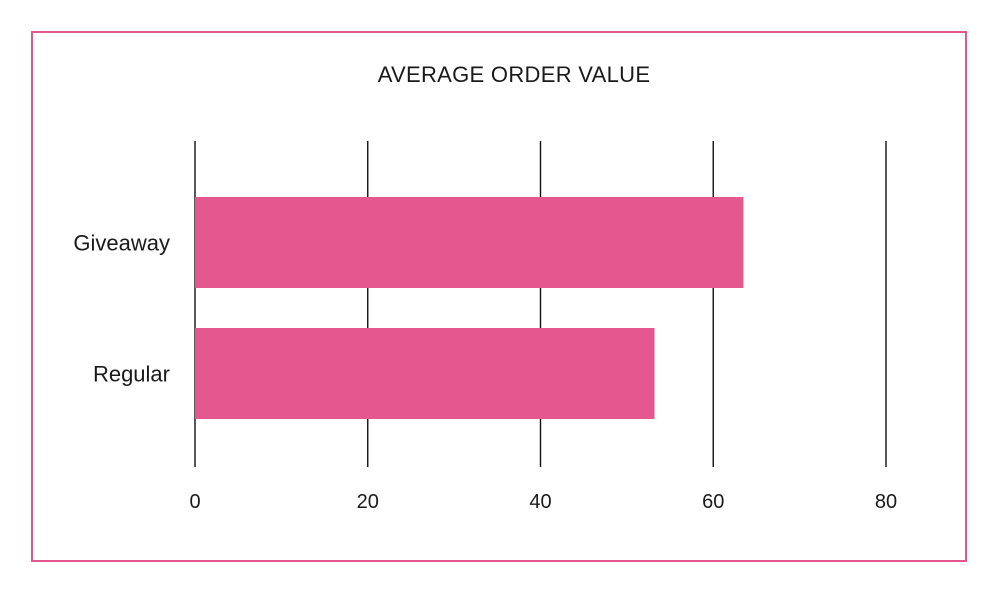 This screenshot has width=1000, height=595. I want to click on x-tick-label-20: 20, so click(368, 502).